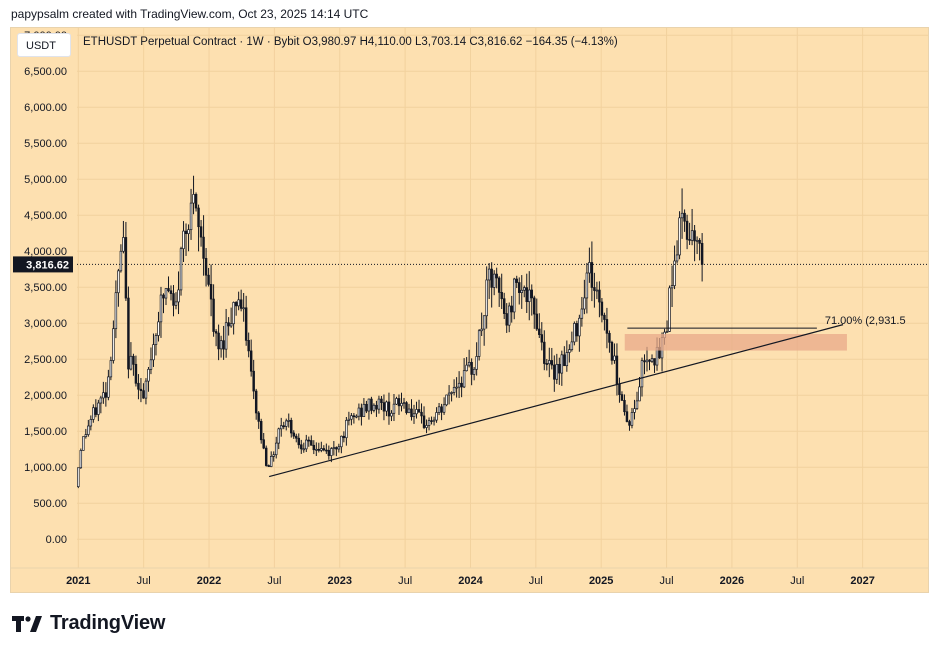 The image size is (939, 654). Describe the element at coordinates (45, 216) in the screenshot. I see `y-tick-label: 4,500.00` at that location.